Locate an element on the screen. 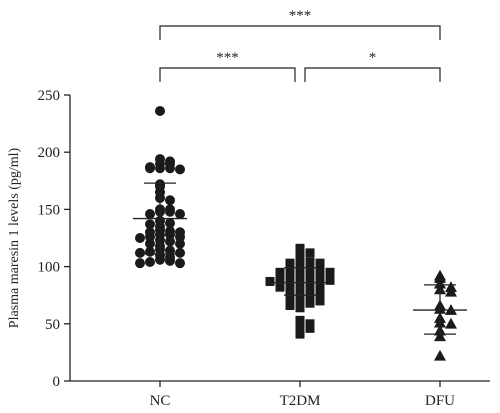 This screenshot has height=413, width=500. x-tick-label: T2DM is located at coordinates (300, 401).